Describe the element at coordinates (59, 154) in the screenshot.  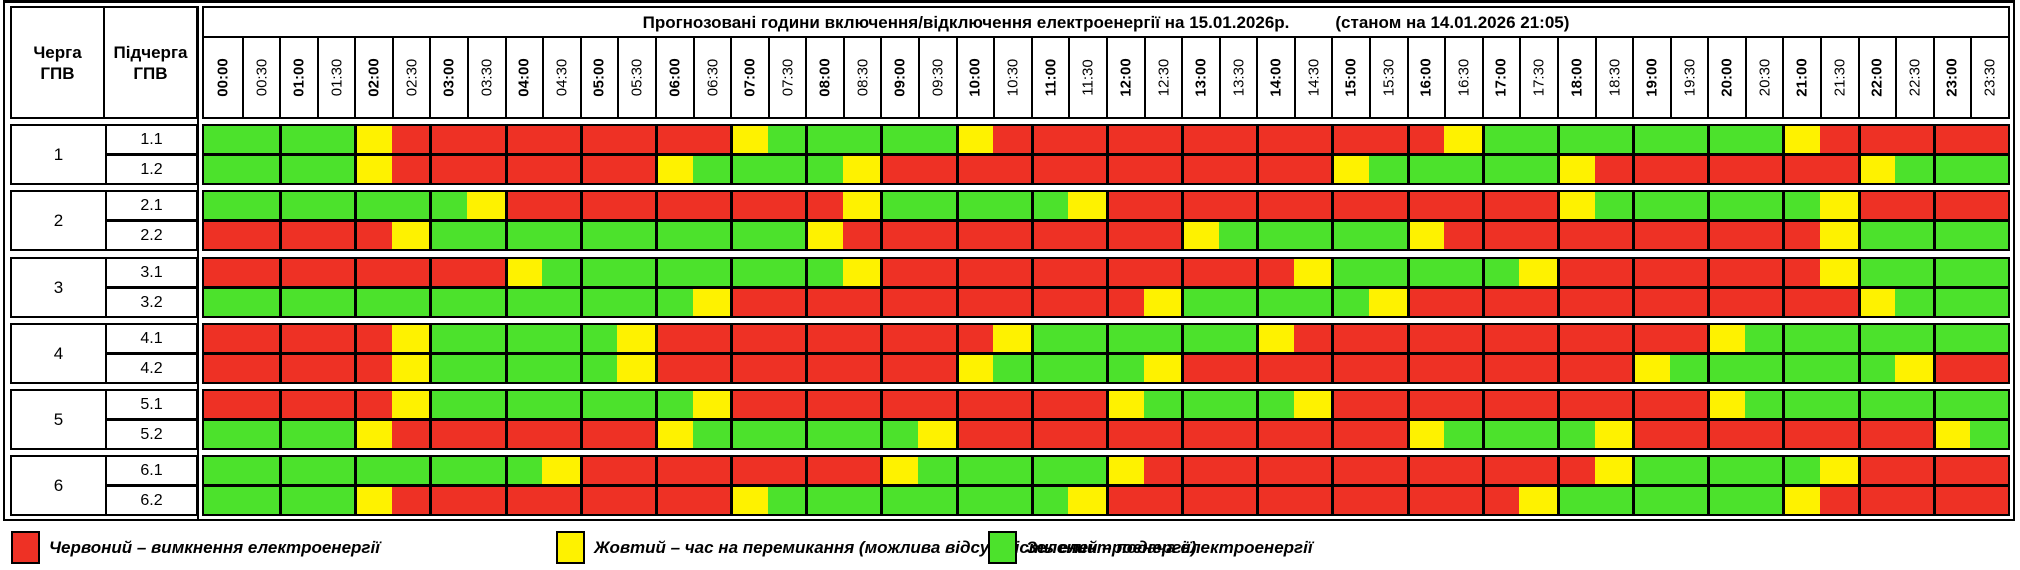
I see `queue-number: 1` at that location.